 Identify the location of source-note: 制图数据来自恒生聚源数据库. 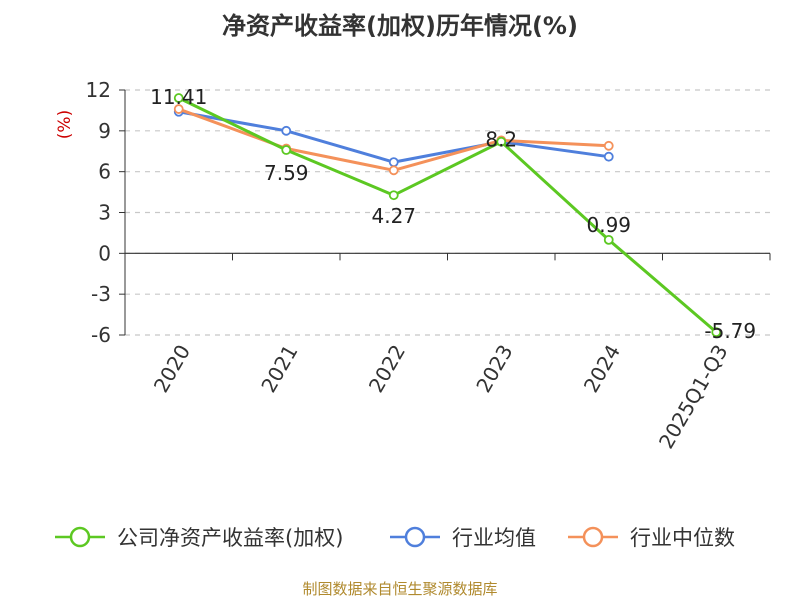
(399, 589).